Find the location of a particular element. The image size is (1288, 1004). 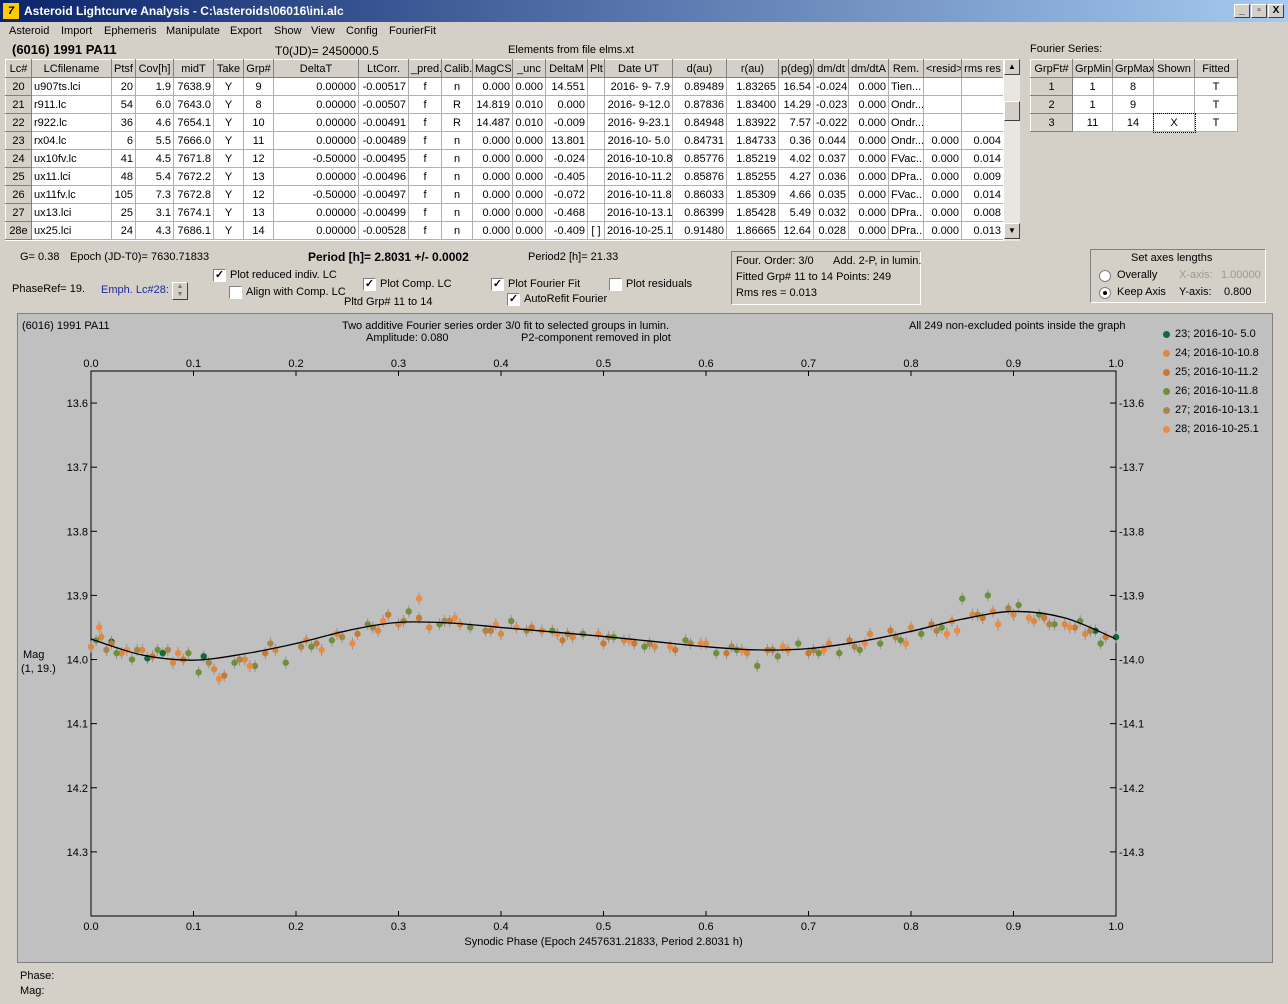

lc-table-cell: 0.84948 is located at coordinates (699, 122).